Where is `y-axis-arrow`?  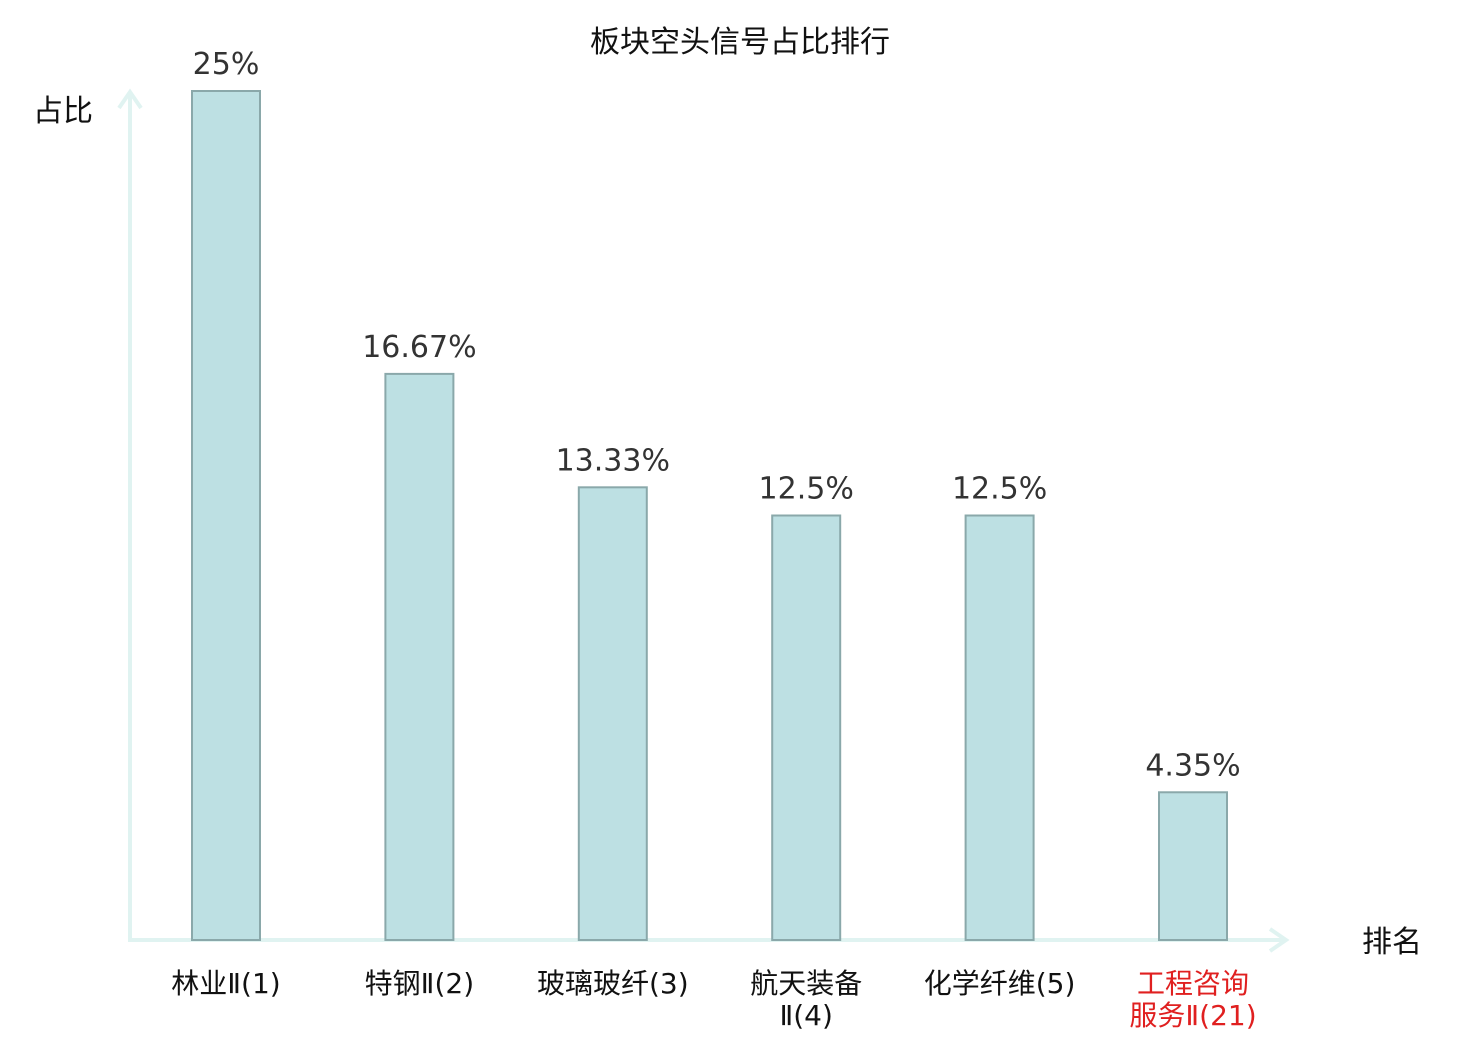
y-axis-arrow is located at coordinates (130, 99).